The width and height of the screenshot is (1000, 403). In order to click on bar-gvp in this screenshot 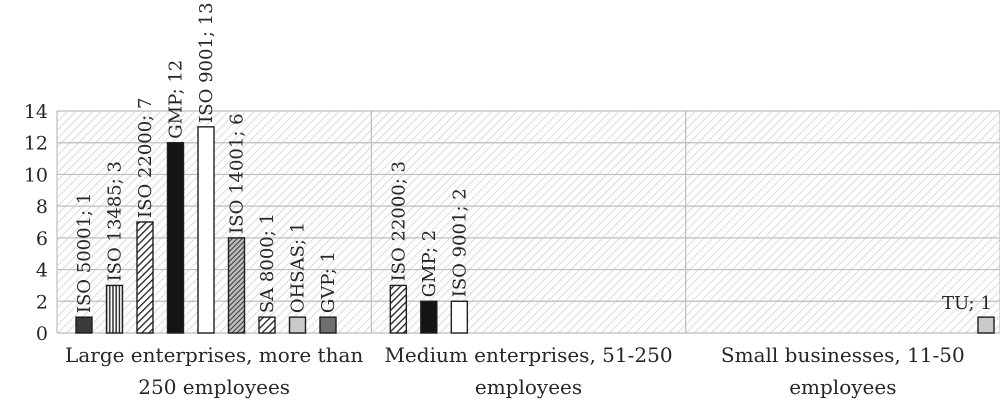, I will do `click(328, 325)`.